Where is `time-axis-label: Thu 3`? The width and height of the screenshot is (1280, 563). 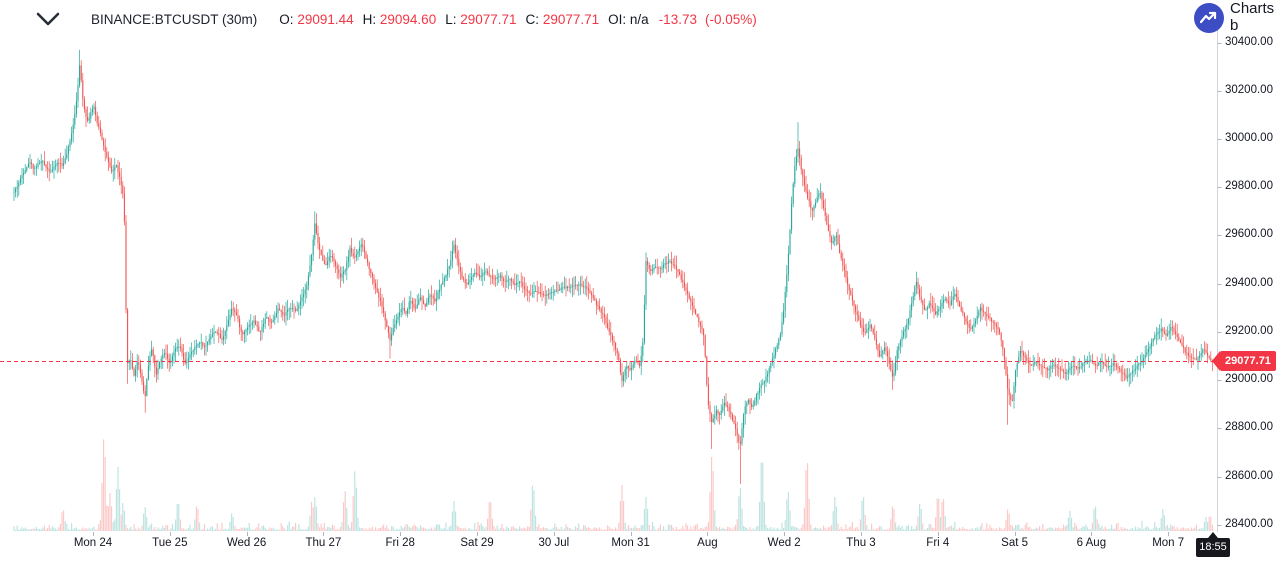 time-axis-label: Thu 3 is located at coordinates (861, 543).